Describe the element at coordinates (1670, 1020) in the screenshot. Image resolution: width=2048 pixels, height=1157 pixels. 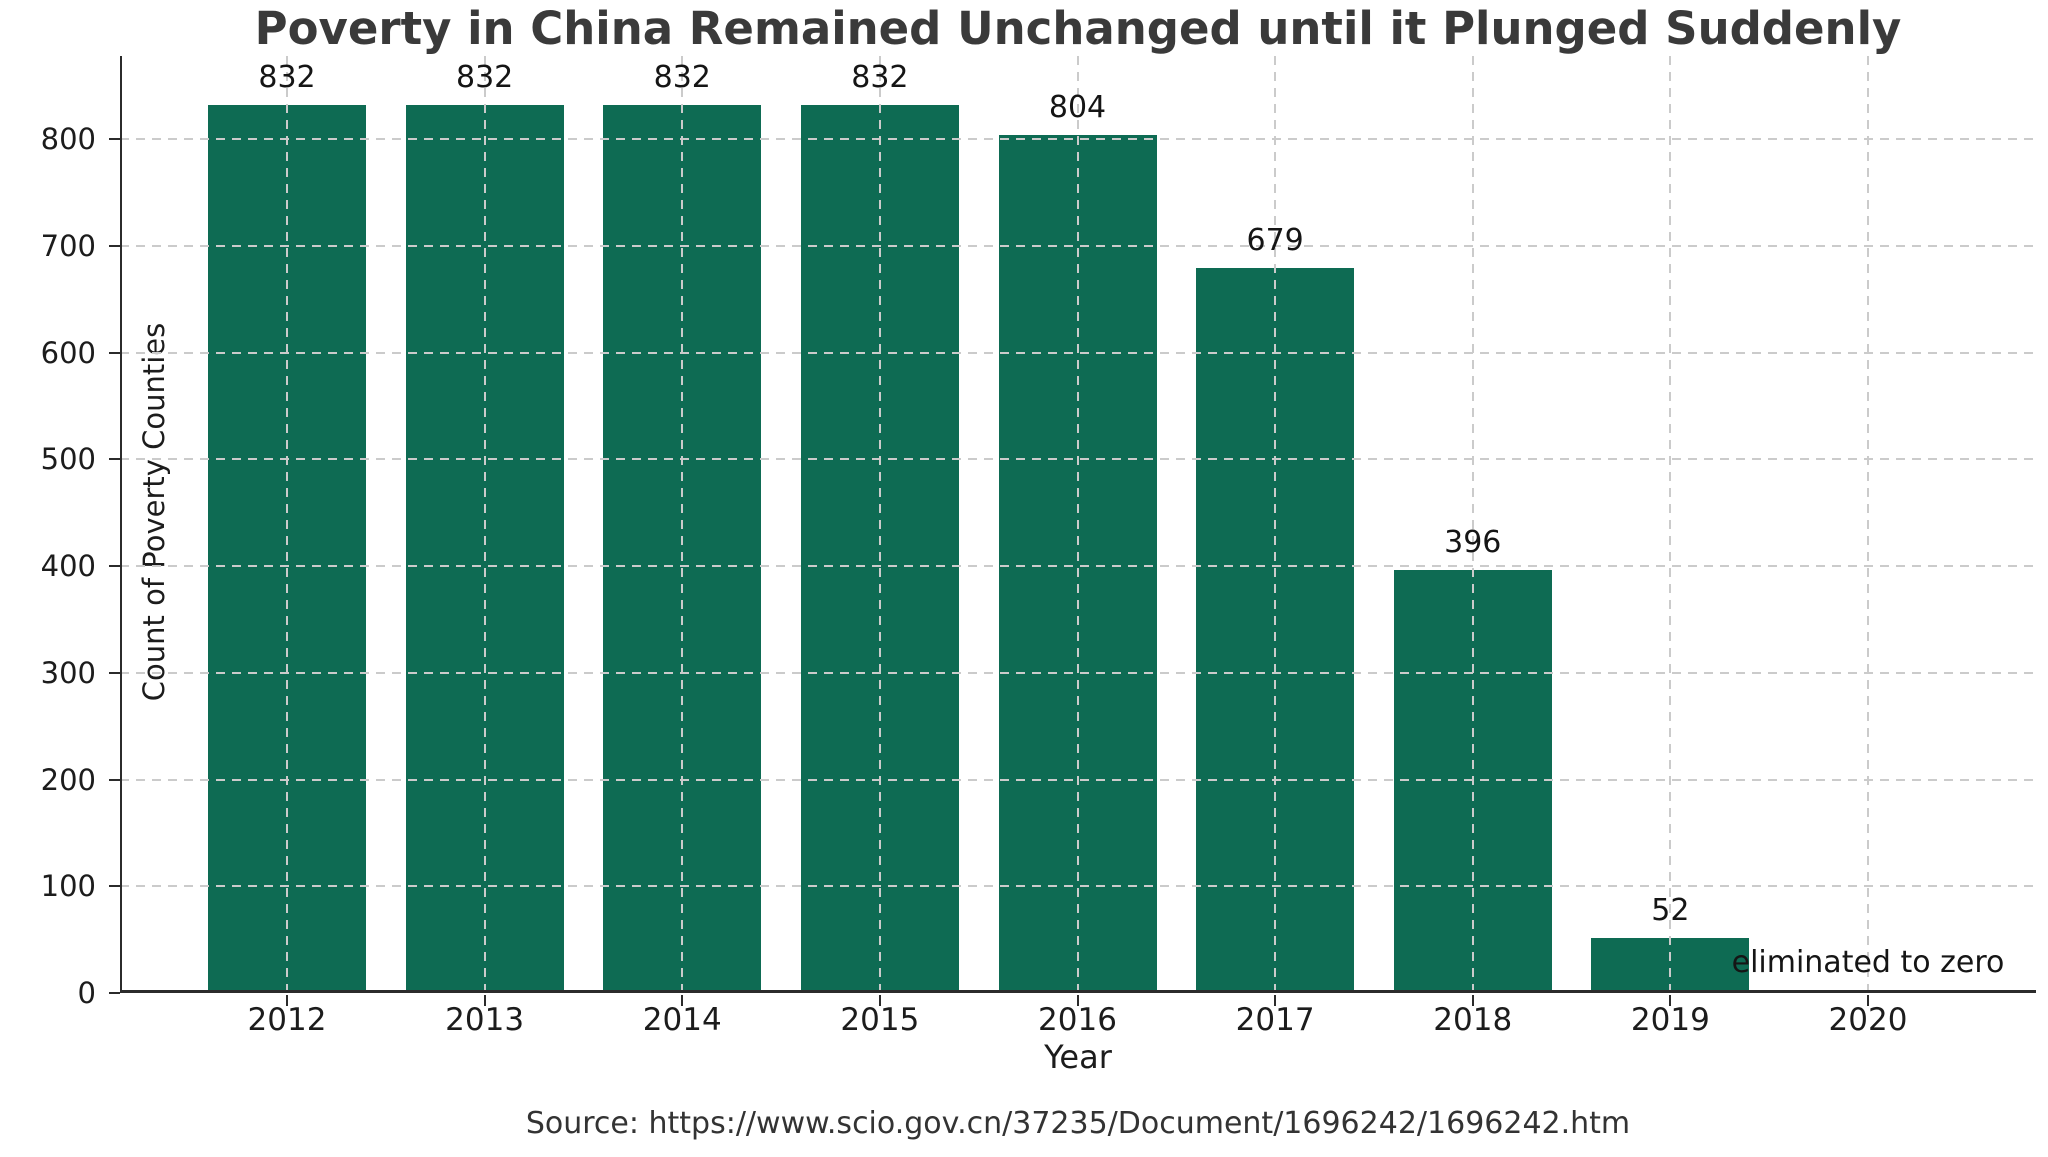
I see `x-tick-label: 2019` at that location.